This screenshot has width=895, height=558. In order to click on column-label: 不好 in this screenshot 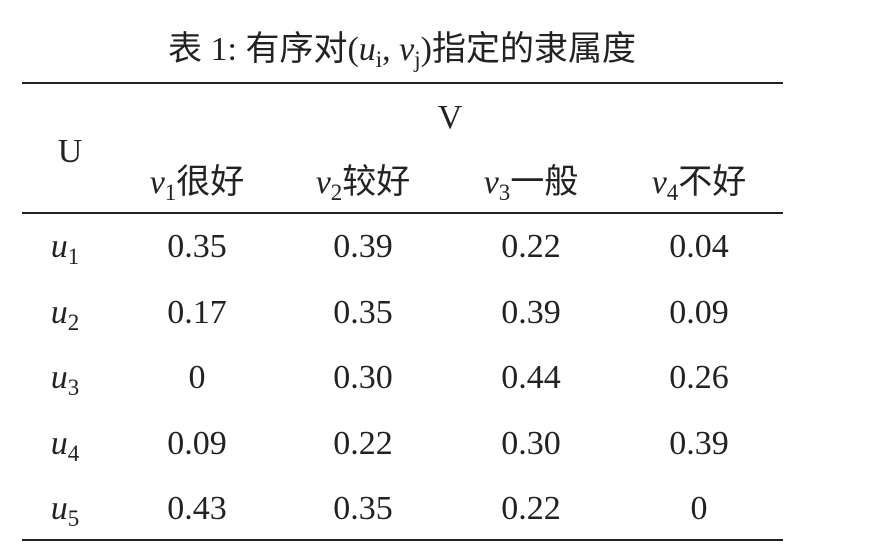, I will do `click(712, 182)`.